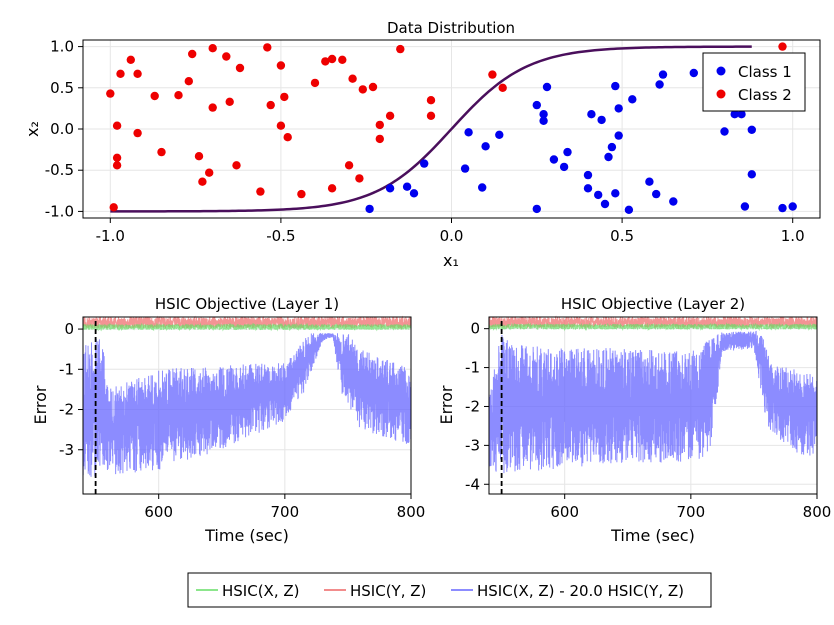 The width and height of the screenshot is (834, 625). I want to click on l2-x-tick-label: 600, so click(564, 512).